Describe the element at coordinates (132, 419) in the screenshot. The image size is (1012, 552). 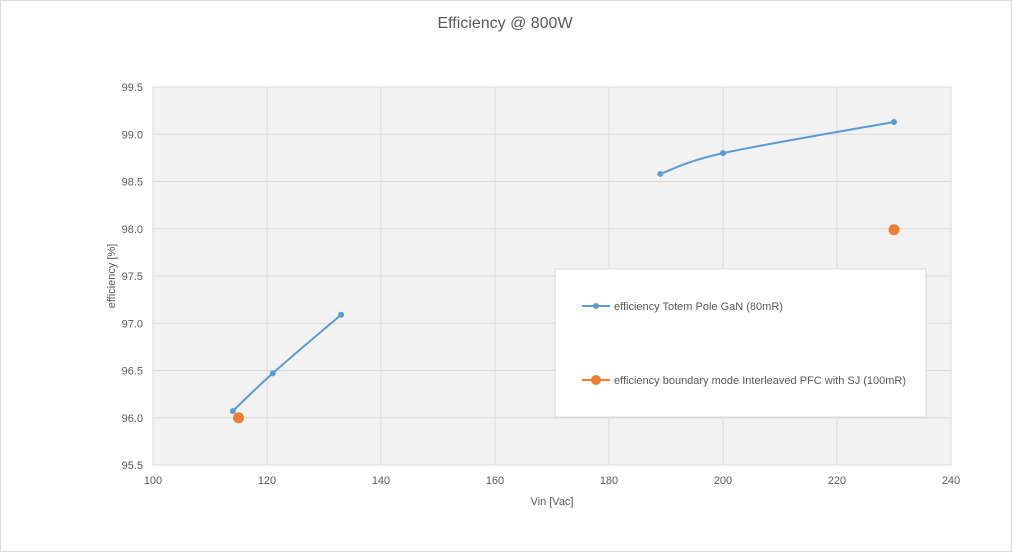
I see `y-tick-label: 96.0` at that location.